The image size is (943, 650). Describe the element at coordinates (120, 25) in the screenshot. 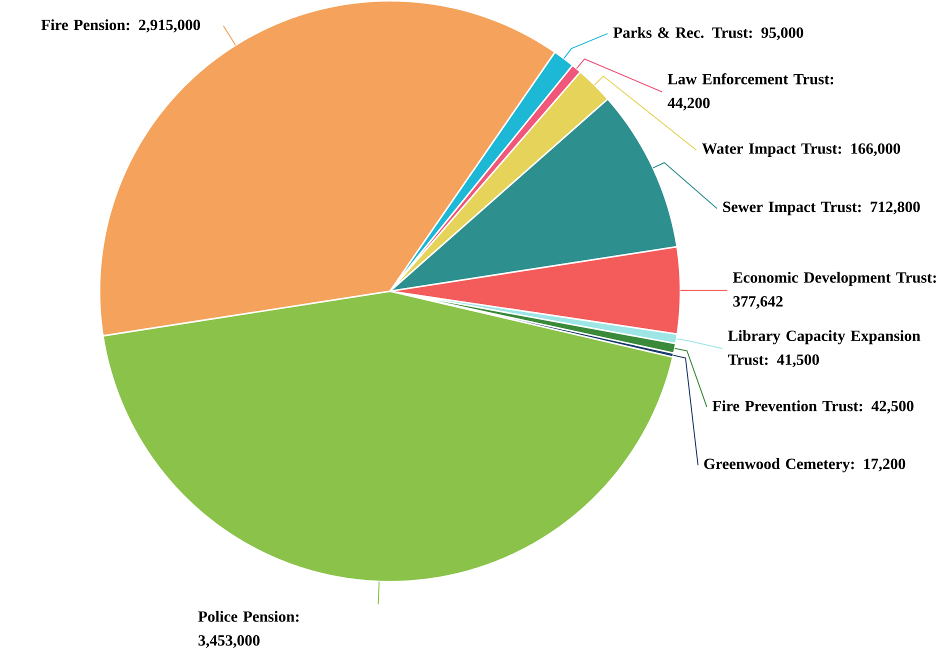

I see `legend-label: Fire Pension: 2,915,000` at that location.